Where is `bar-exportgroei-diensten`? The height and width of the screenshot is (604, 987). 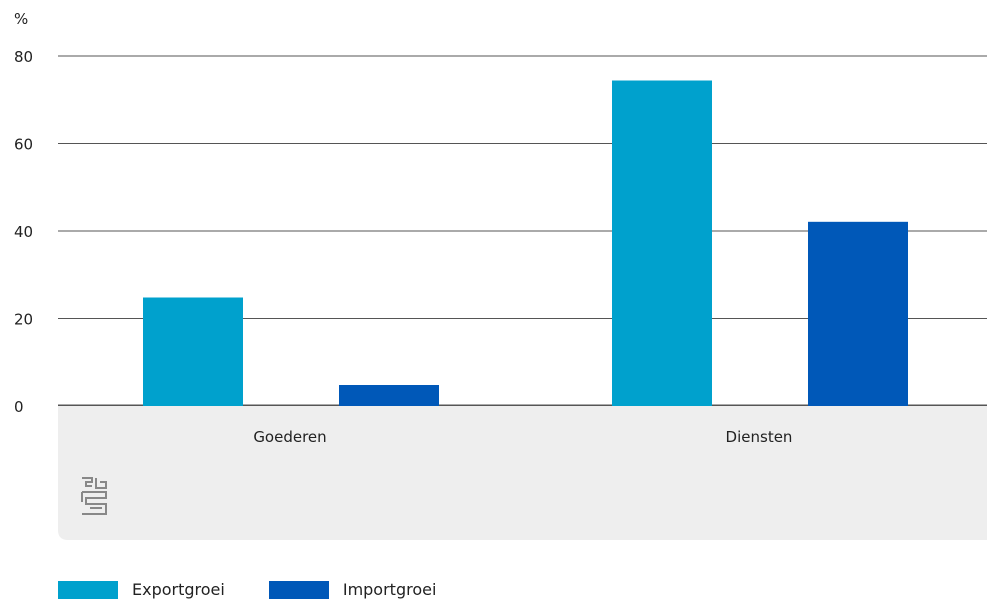
bar-exportgroei-diensten is located at coordinates (662, 243).